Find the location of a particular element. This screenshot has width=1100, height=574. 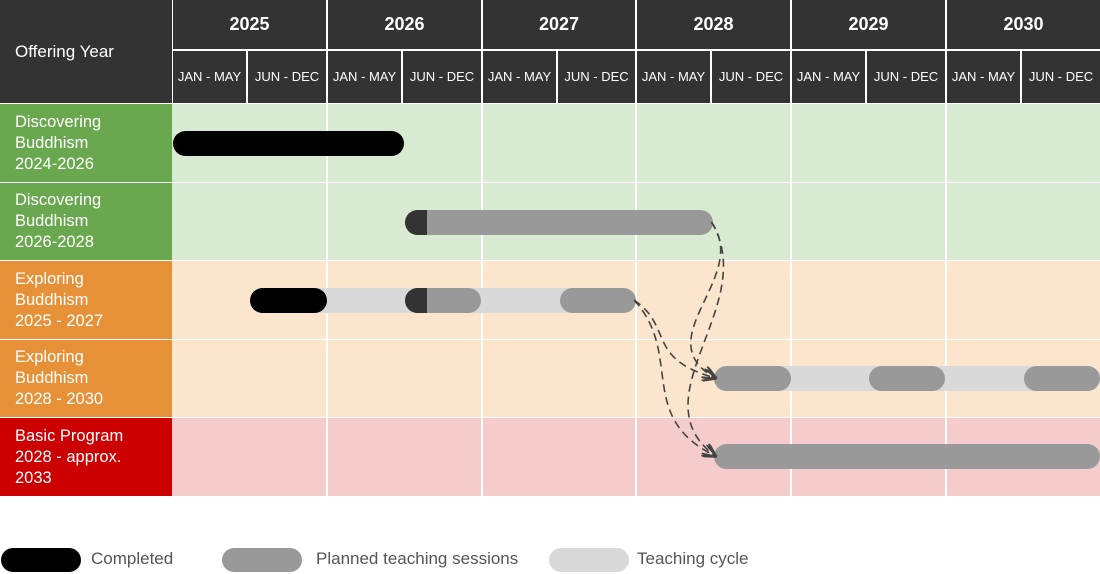

row-label-line: 2028 - approx. is located at coordinates (68, 456).